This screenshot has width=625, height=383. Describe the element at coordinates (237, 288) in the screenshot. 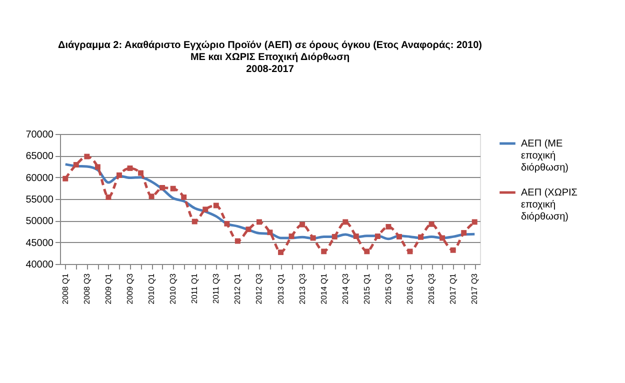

I see `x-tick-label: 2012 Q1` at that location.